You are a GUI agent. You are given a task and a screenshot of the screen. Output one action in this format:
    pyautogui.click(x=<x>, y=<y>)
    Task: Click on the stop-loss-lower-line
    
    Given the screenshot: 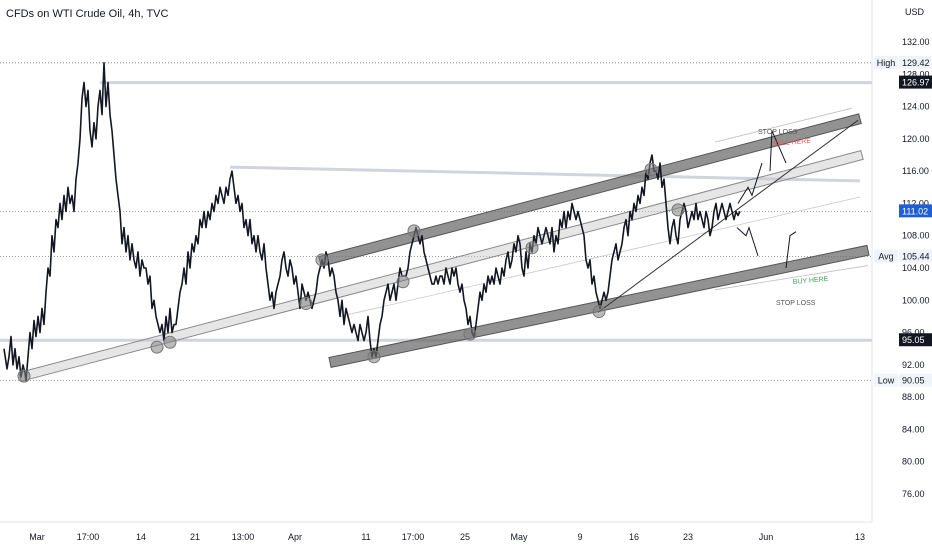 What is the action you would take?
    pyautogui.click(x=791, y=278)
    